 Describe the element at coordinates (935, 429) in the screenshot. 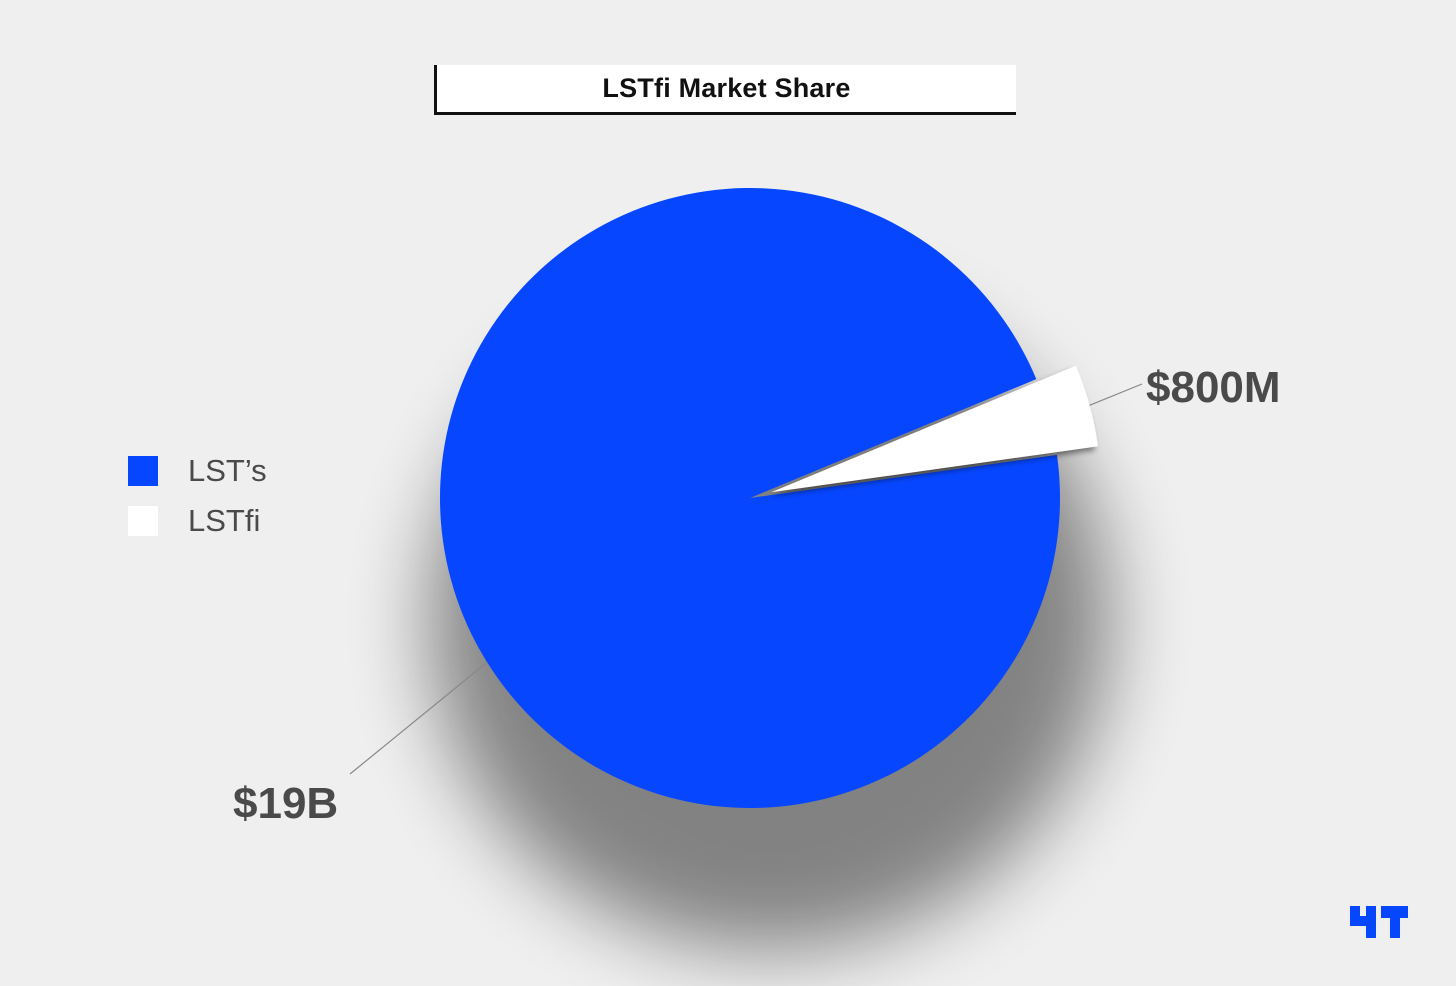

I see `pie-slice-lstfi` at that location.